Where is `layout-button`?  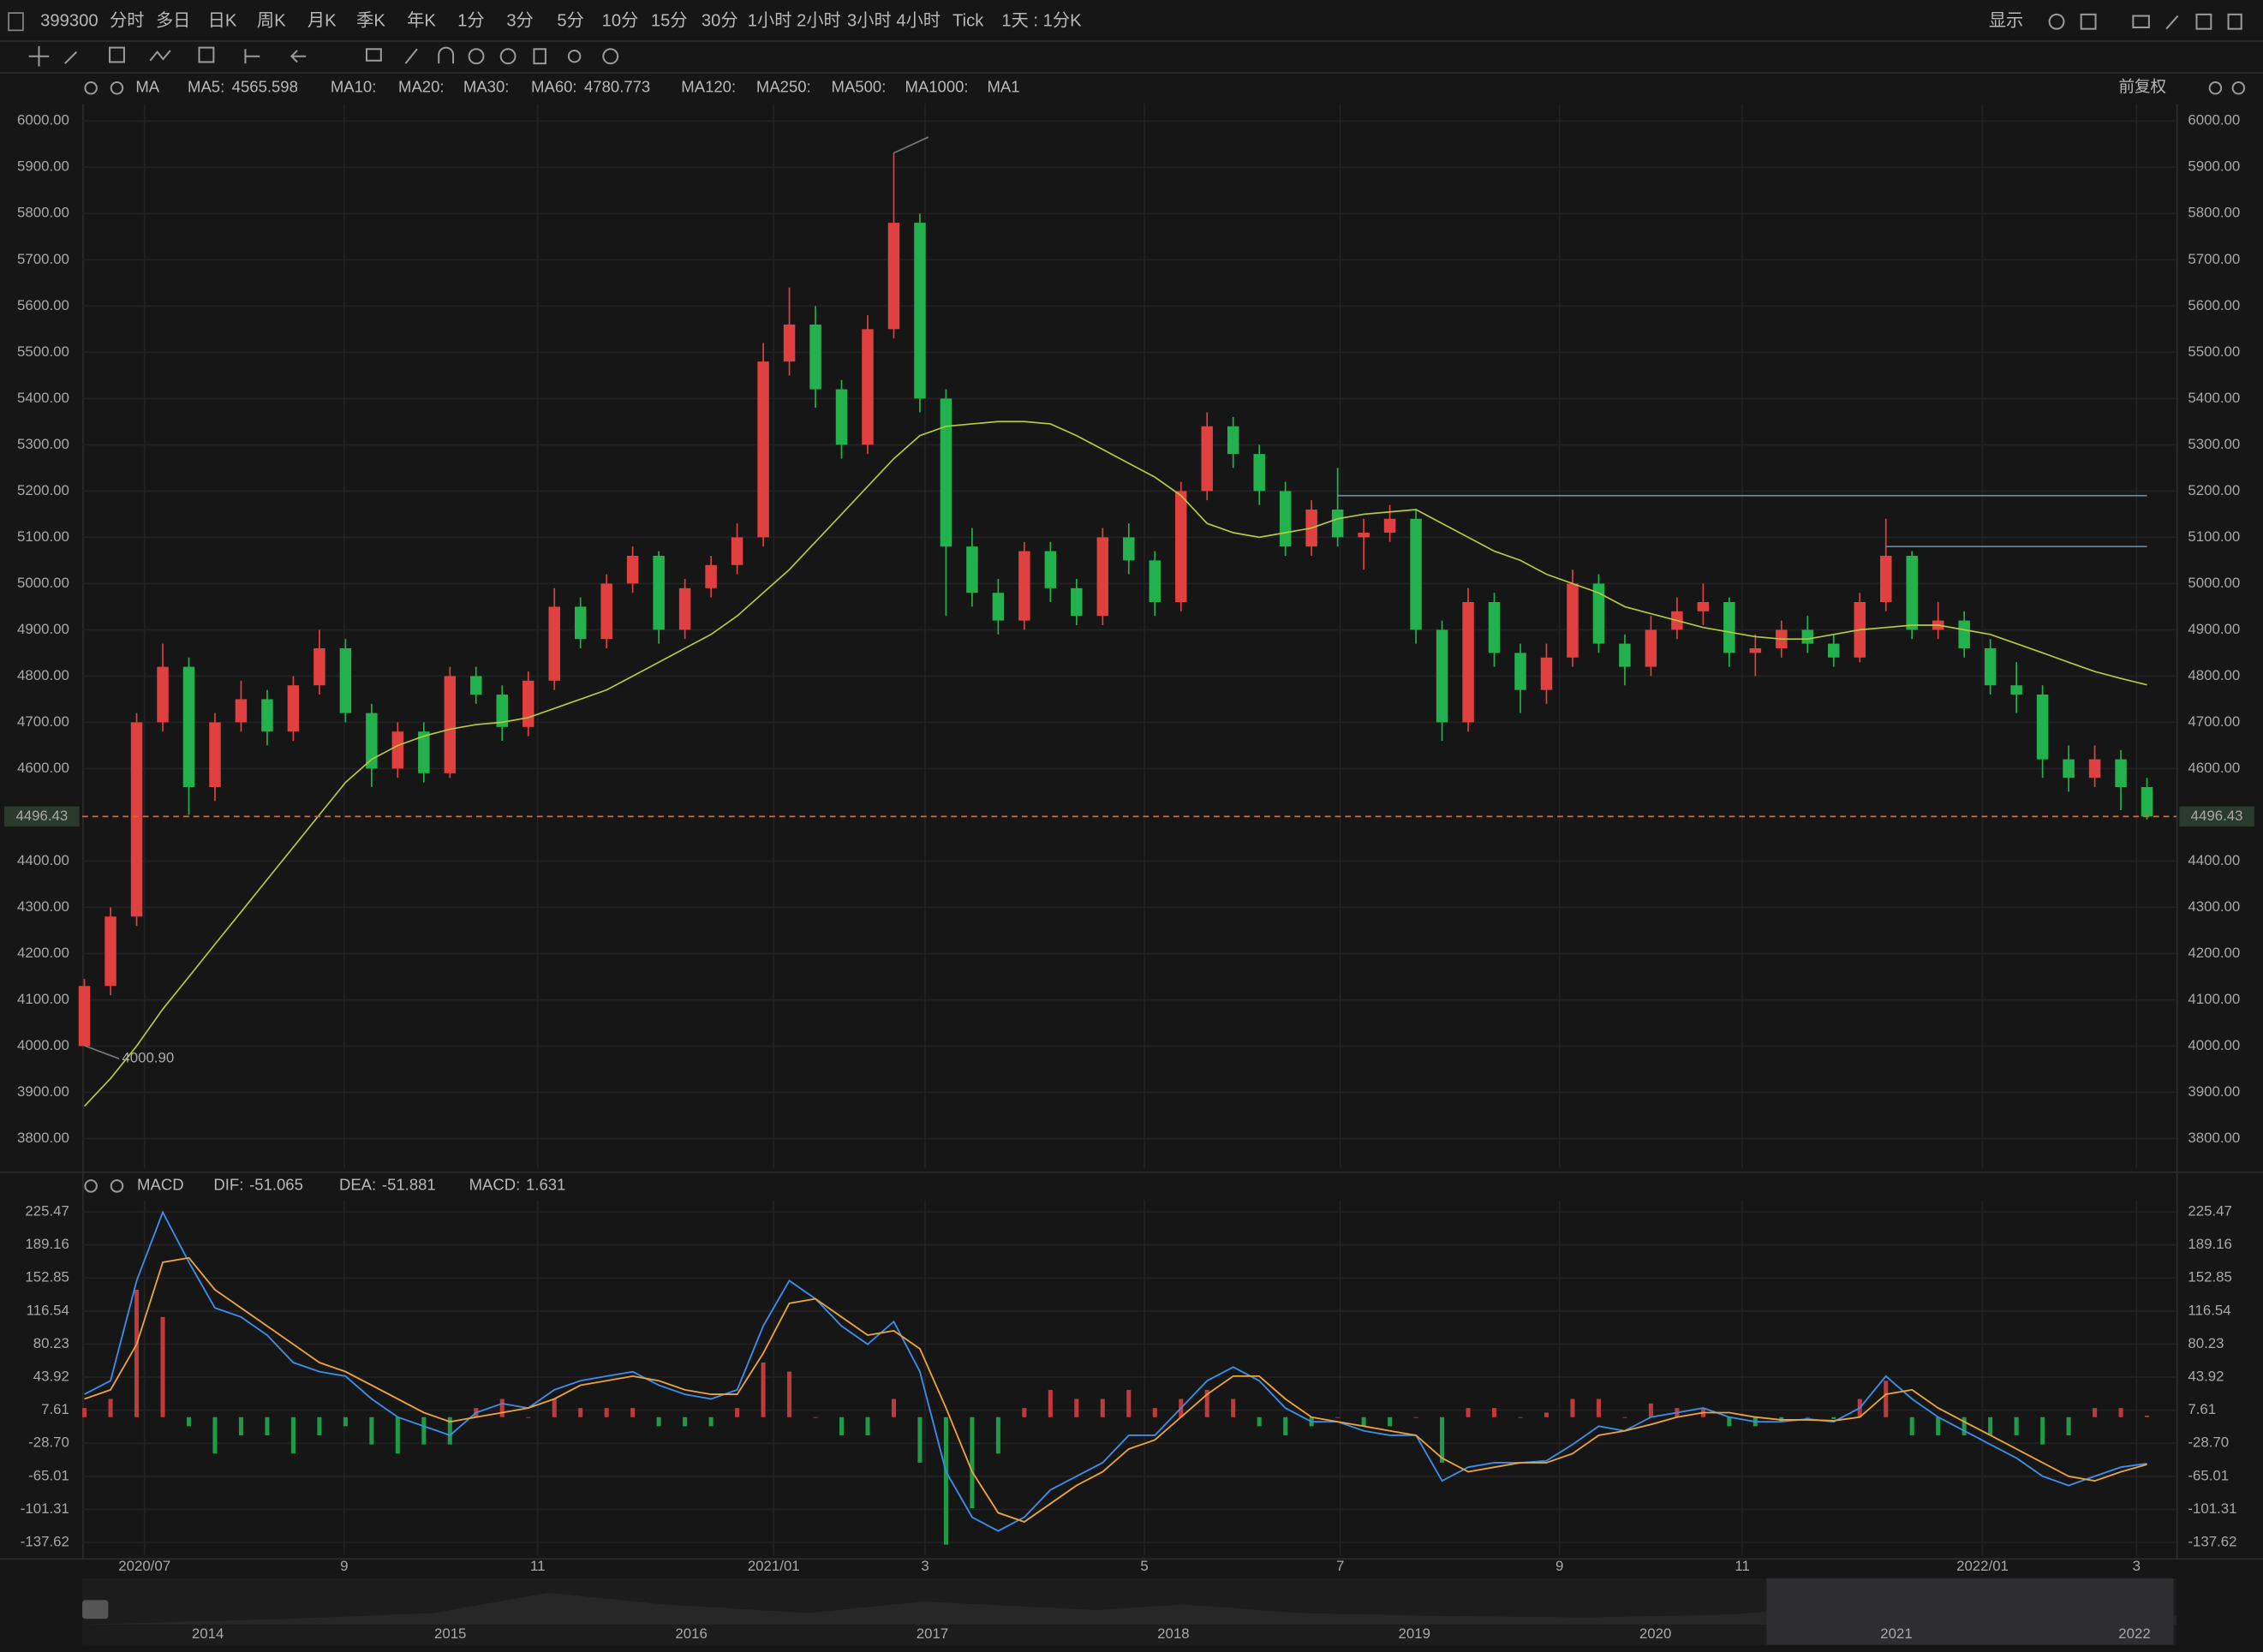
layout-button is located at coordinates (2088, 21).